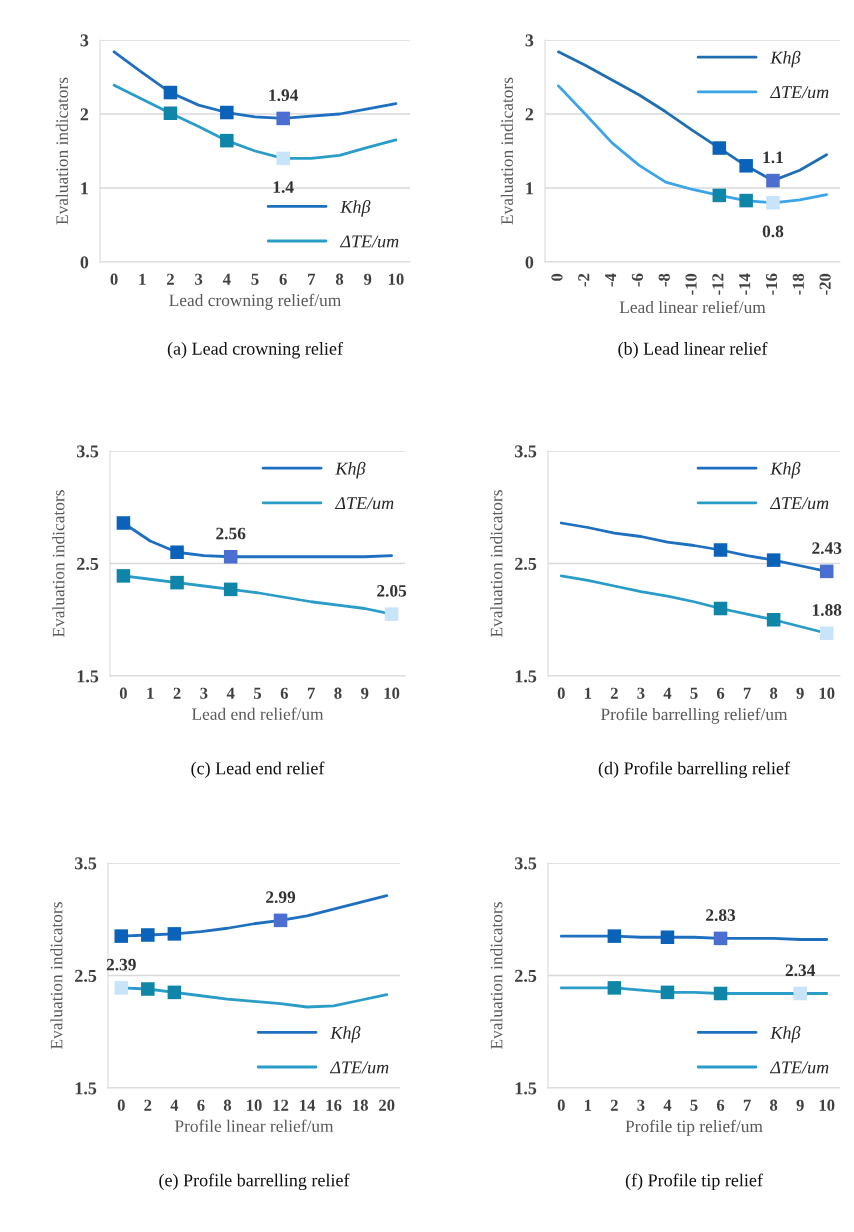 The width and height of the screenshot is (854, 1232). I want to click on x-tick-label: -20, so click(825, 284).